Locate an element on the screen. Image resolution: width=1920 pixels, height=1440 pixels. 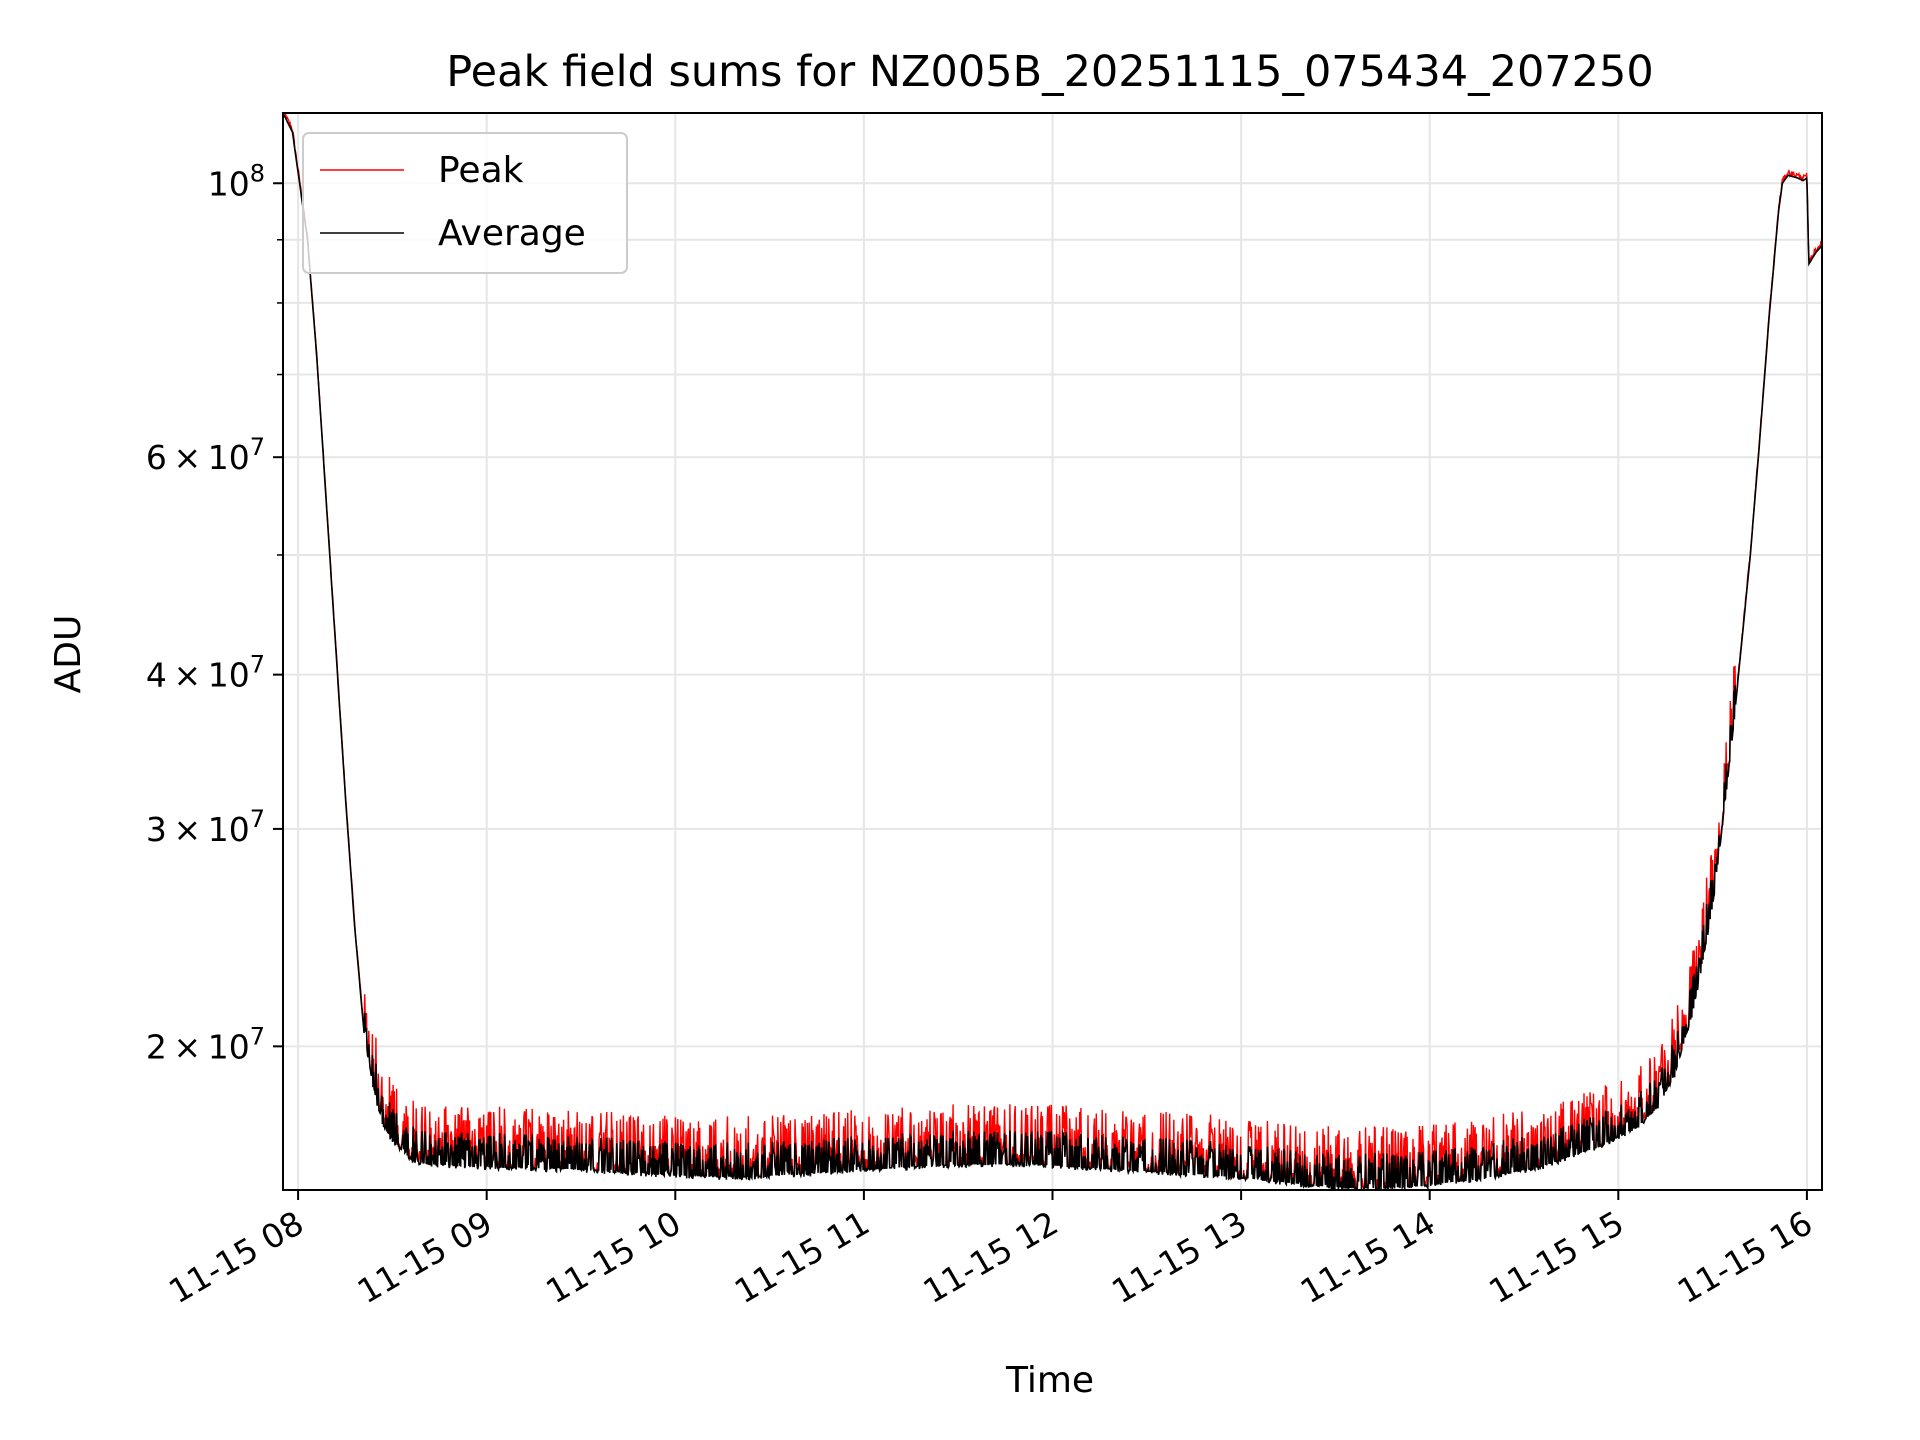
y-tick-label: 3 × 10⁷ is located at coordinates (205, 827).